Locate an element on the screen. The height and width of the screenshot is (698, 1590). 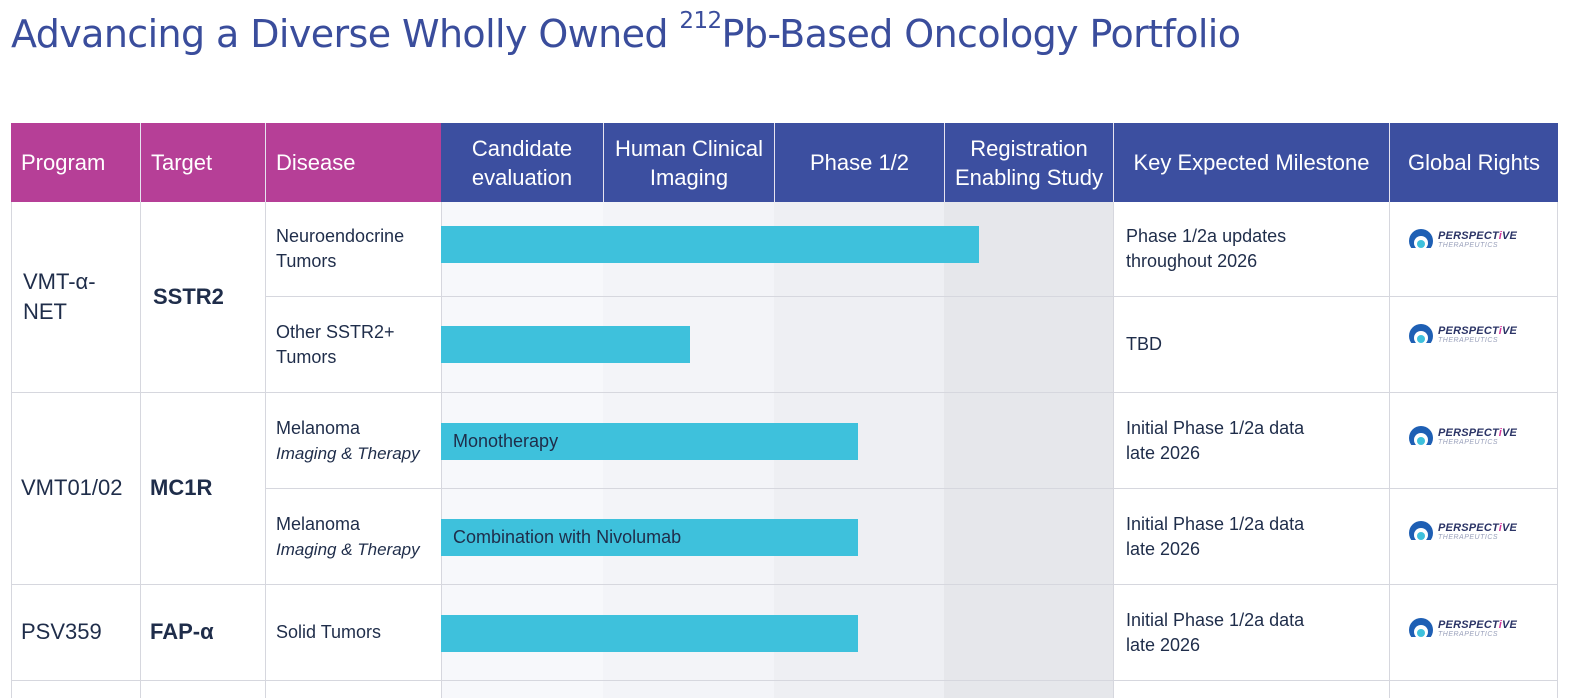
header-disease: Disease is located at coordinates (353, 162).